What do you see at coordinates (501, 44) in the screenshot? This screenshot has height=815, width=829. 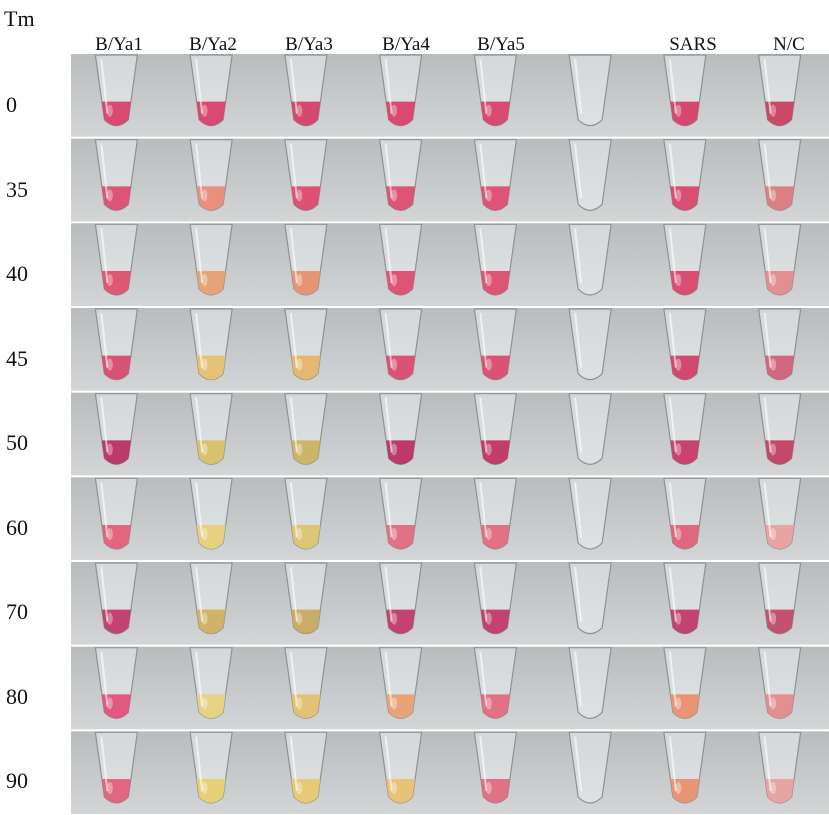 I see `column-label-b-ya5: B/Ya5` at bounding box center [501, 44].